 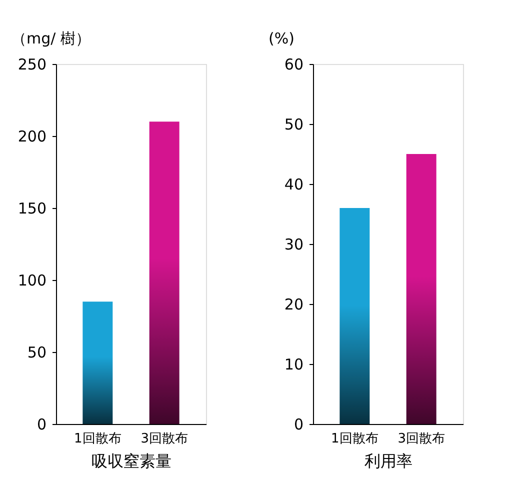 I want to click on x-axis-title: 吸収窒素量, so click(x=132, y=461).